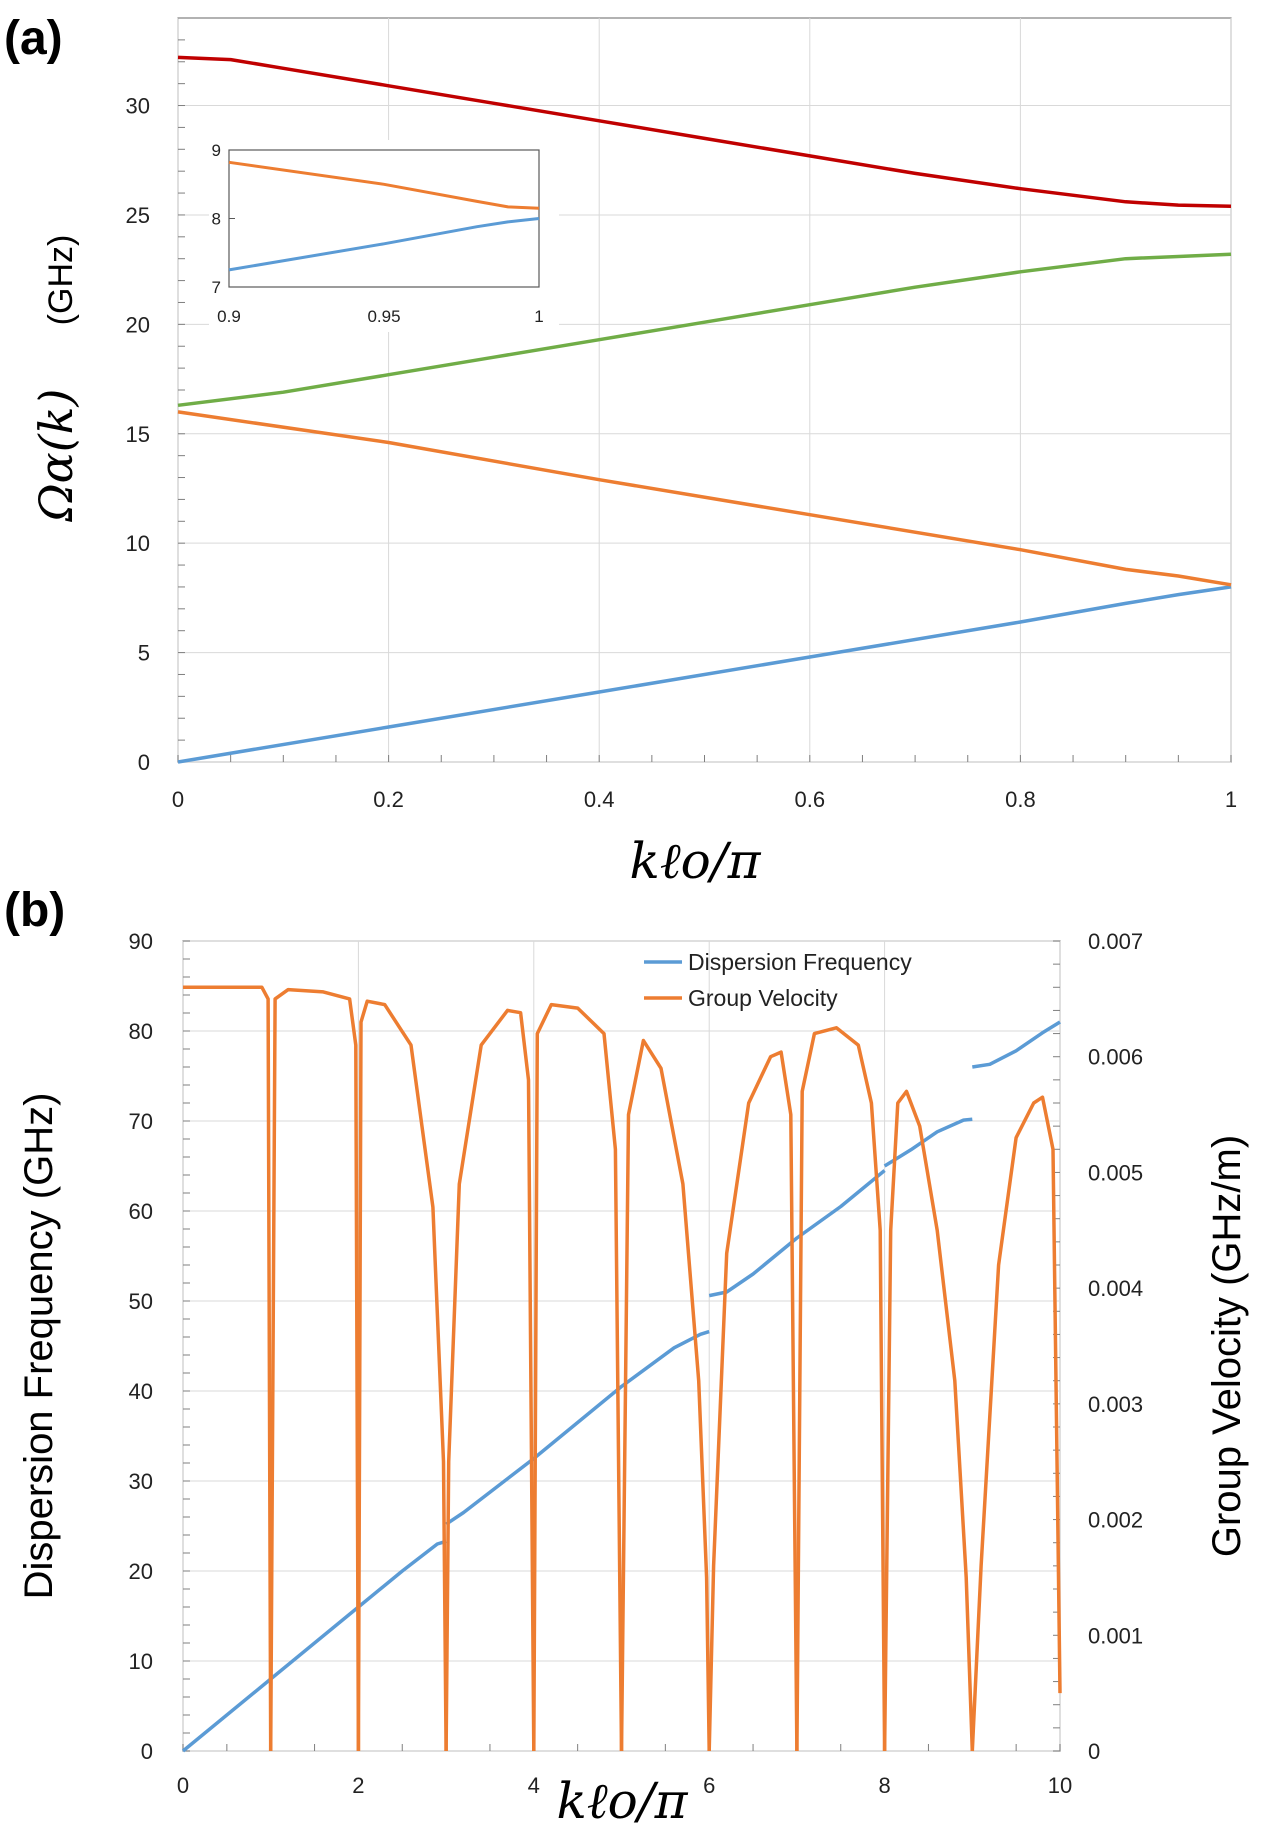 The height and width of the screenshot is (1830, 1280). Describe the element at coordinates (144, 762) in the screenshot. I see `a-y-tick-label: 0` at that location.